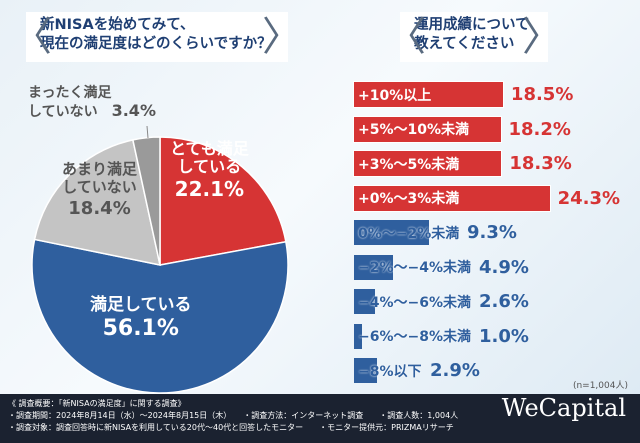 The image size is (640, 443). Describe the element at coordinates (600, 386) in the screenshot. I see `sample-size: (n=1,004人)` at that location.